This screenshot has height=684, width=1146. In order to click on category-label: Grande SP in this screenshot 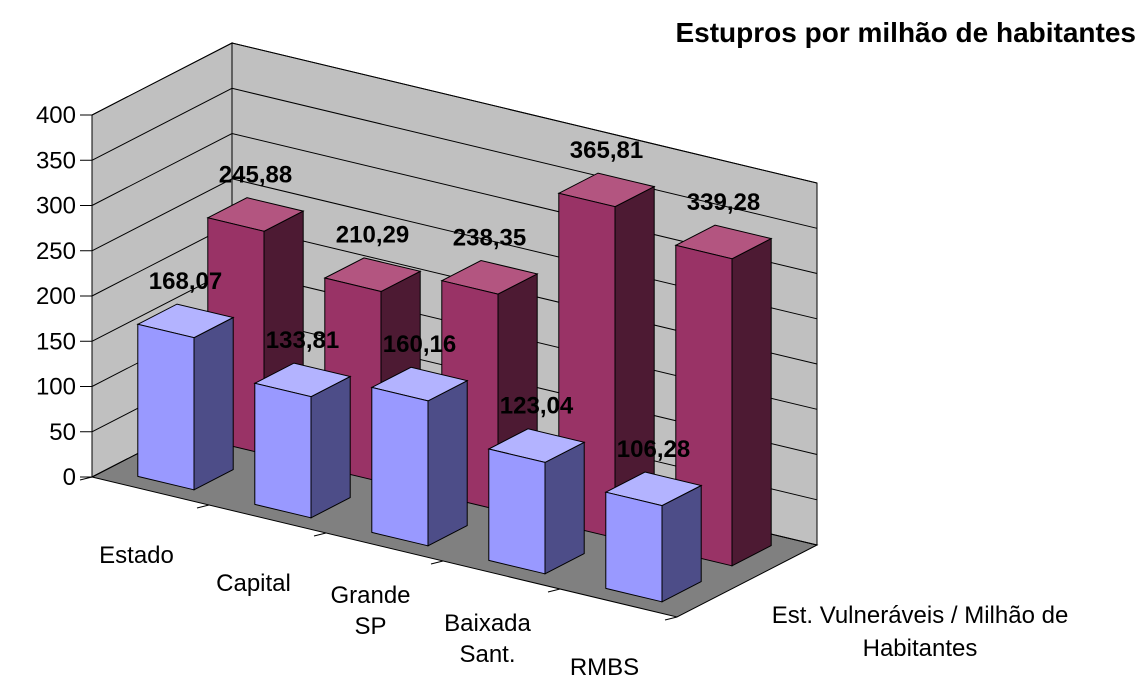, I will do `click(370, 611)`.